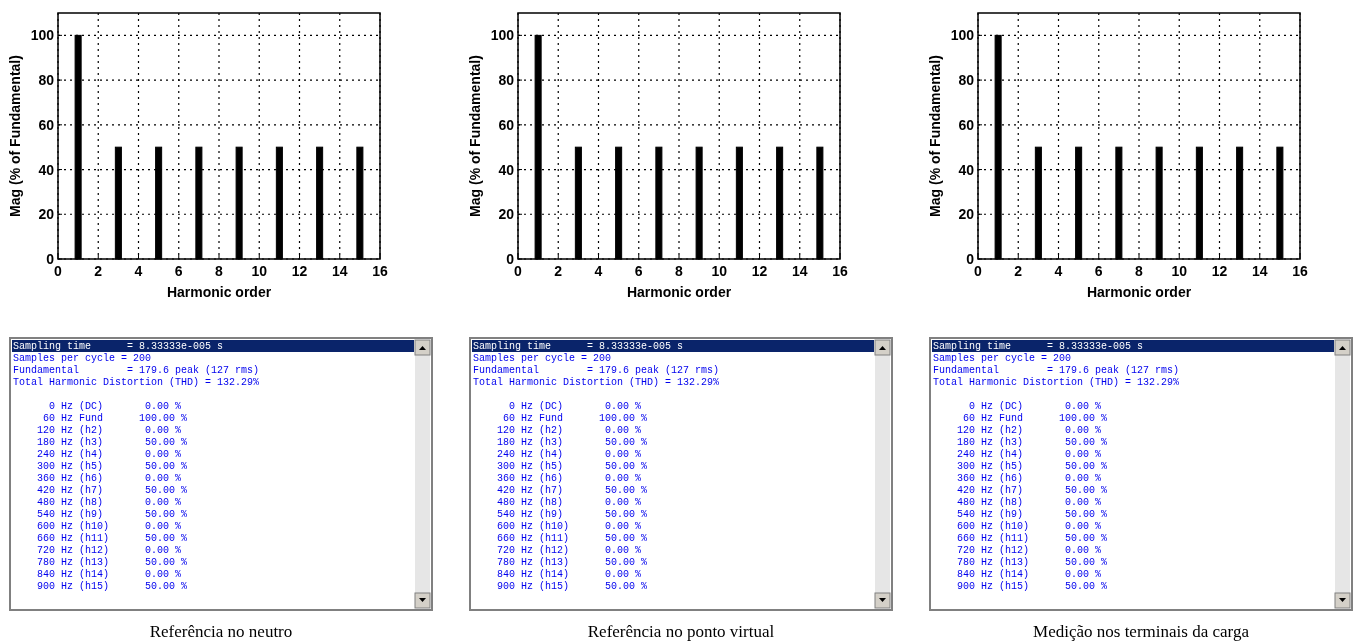 Image resolution: width=1358 pixels, height=641 pixels. What do you see at coordinates (1141, 631) in the screenshot?
I see `text: Medição nos terminais da carga` at bounding box center [1141, 631].